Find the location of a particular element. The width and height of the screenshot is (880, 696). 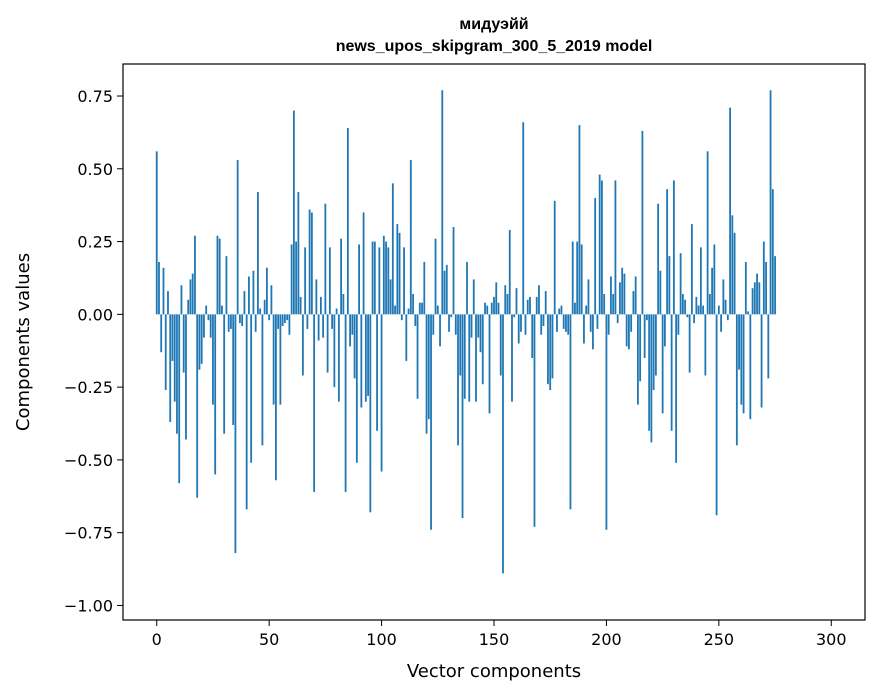

x-tick-label: 200 is located at coordinates (606, 639).